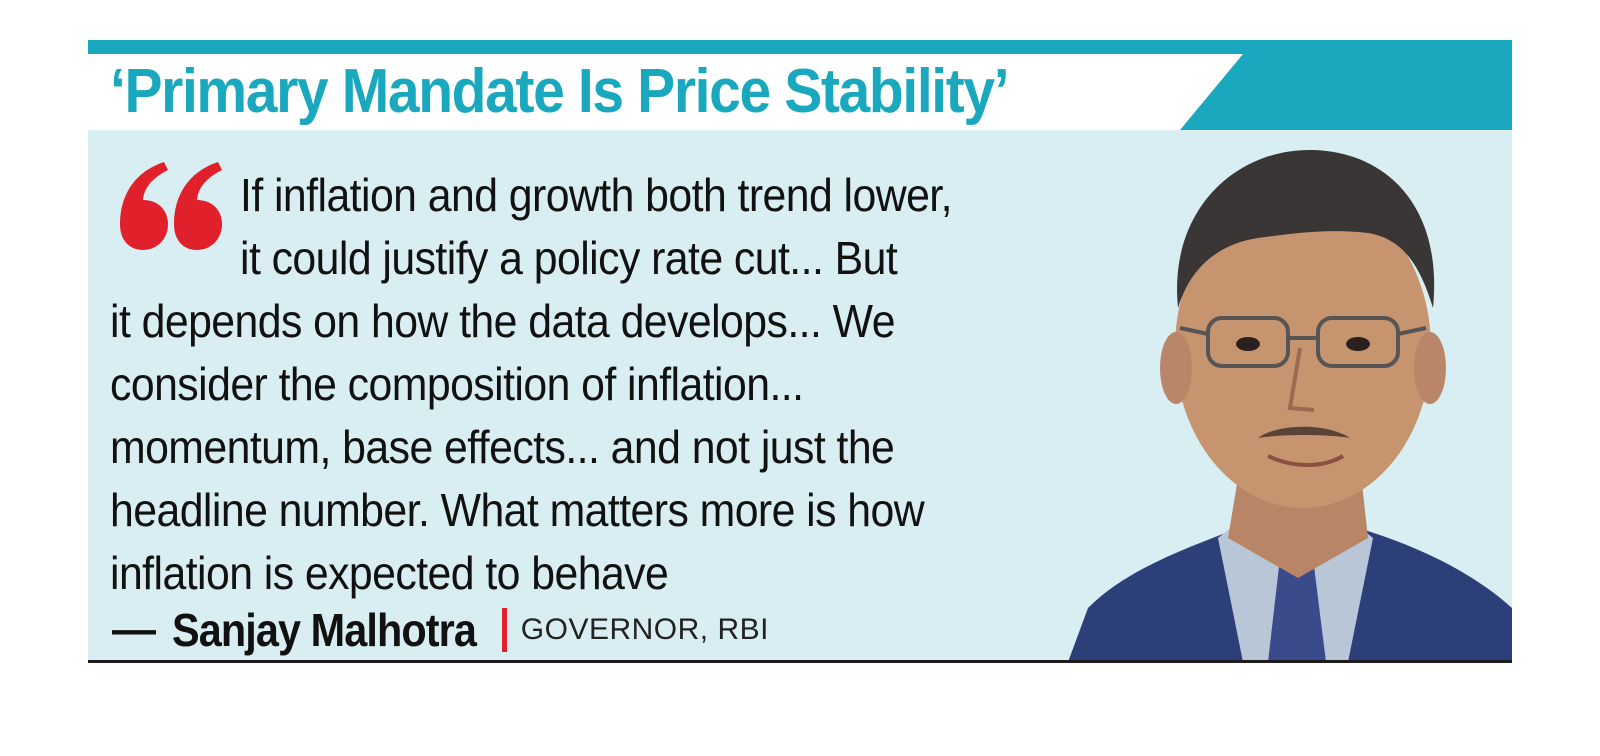  I want to click on speaker-role: GOVERNOR, RBI, so click(644, 629).